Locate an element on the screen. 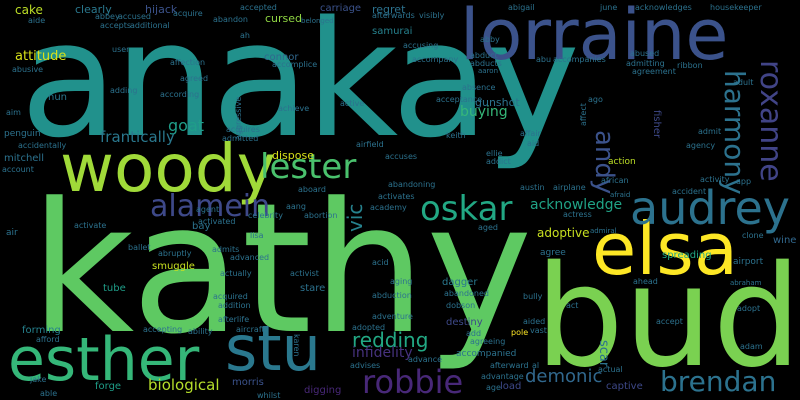 The height and width of the screenshot is (400, 800). word: acknowledge is located at coordinates (576, 205).